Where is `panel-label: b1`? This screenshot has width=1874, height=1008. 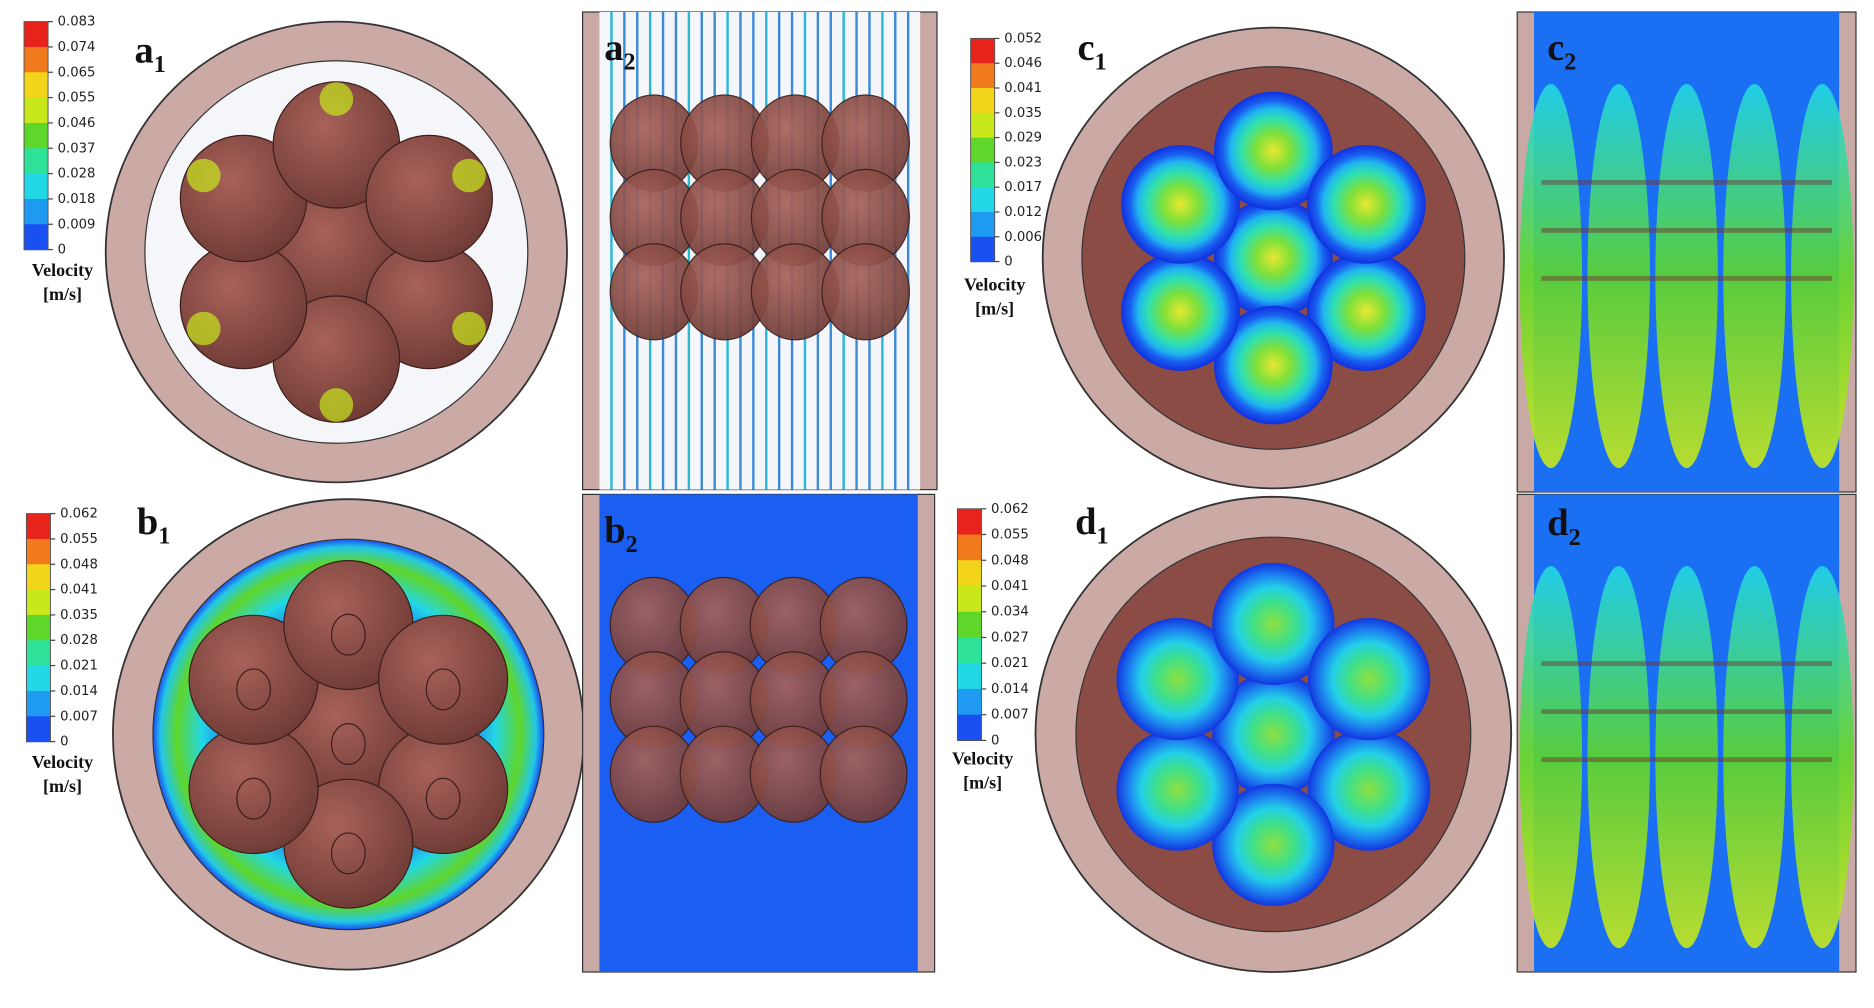
panel-label: b1 is located at coordinates (153, 525).